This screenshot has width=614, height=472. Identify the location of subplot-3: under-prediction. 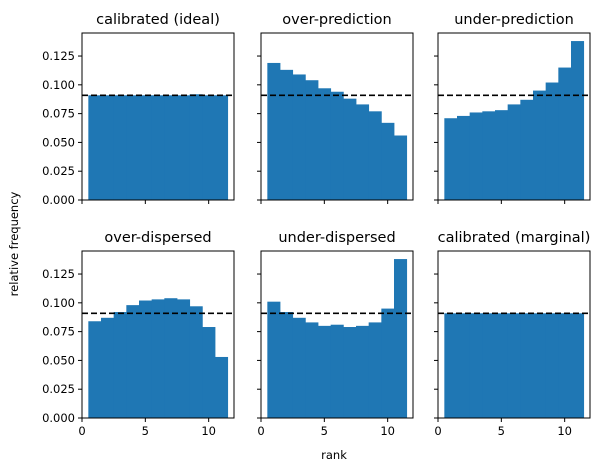
(512, 108).